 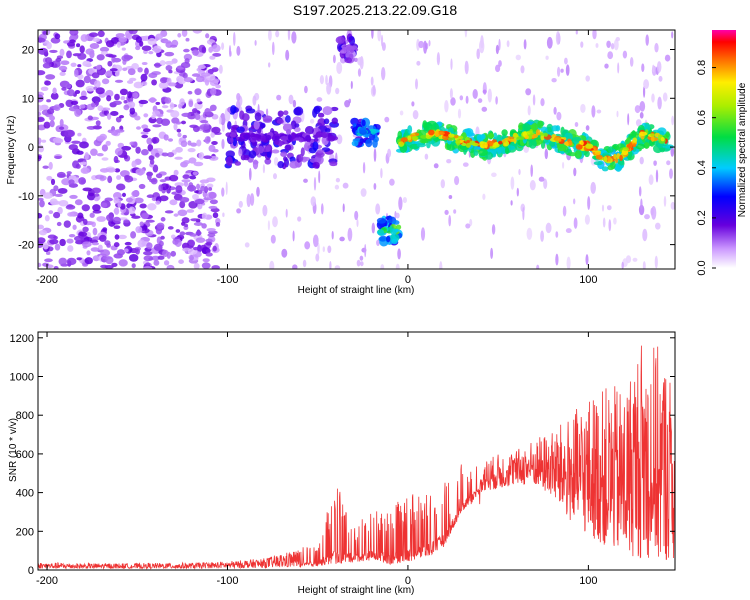 I want to click on snr-y-tick-label: 1000, so click(x=22, y=378).